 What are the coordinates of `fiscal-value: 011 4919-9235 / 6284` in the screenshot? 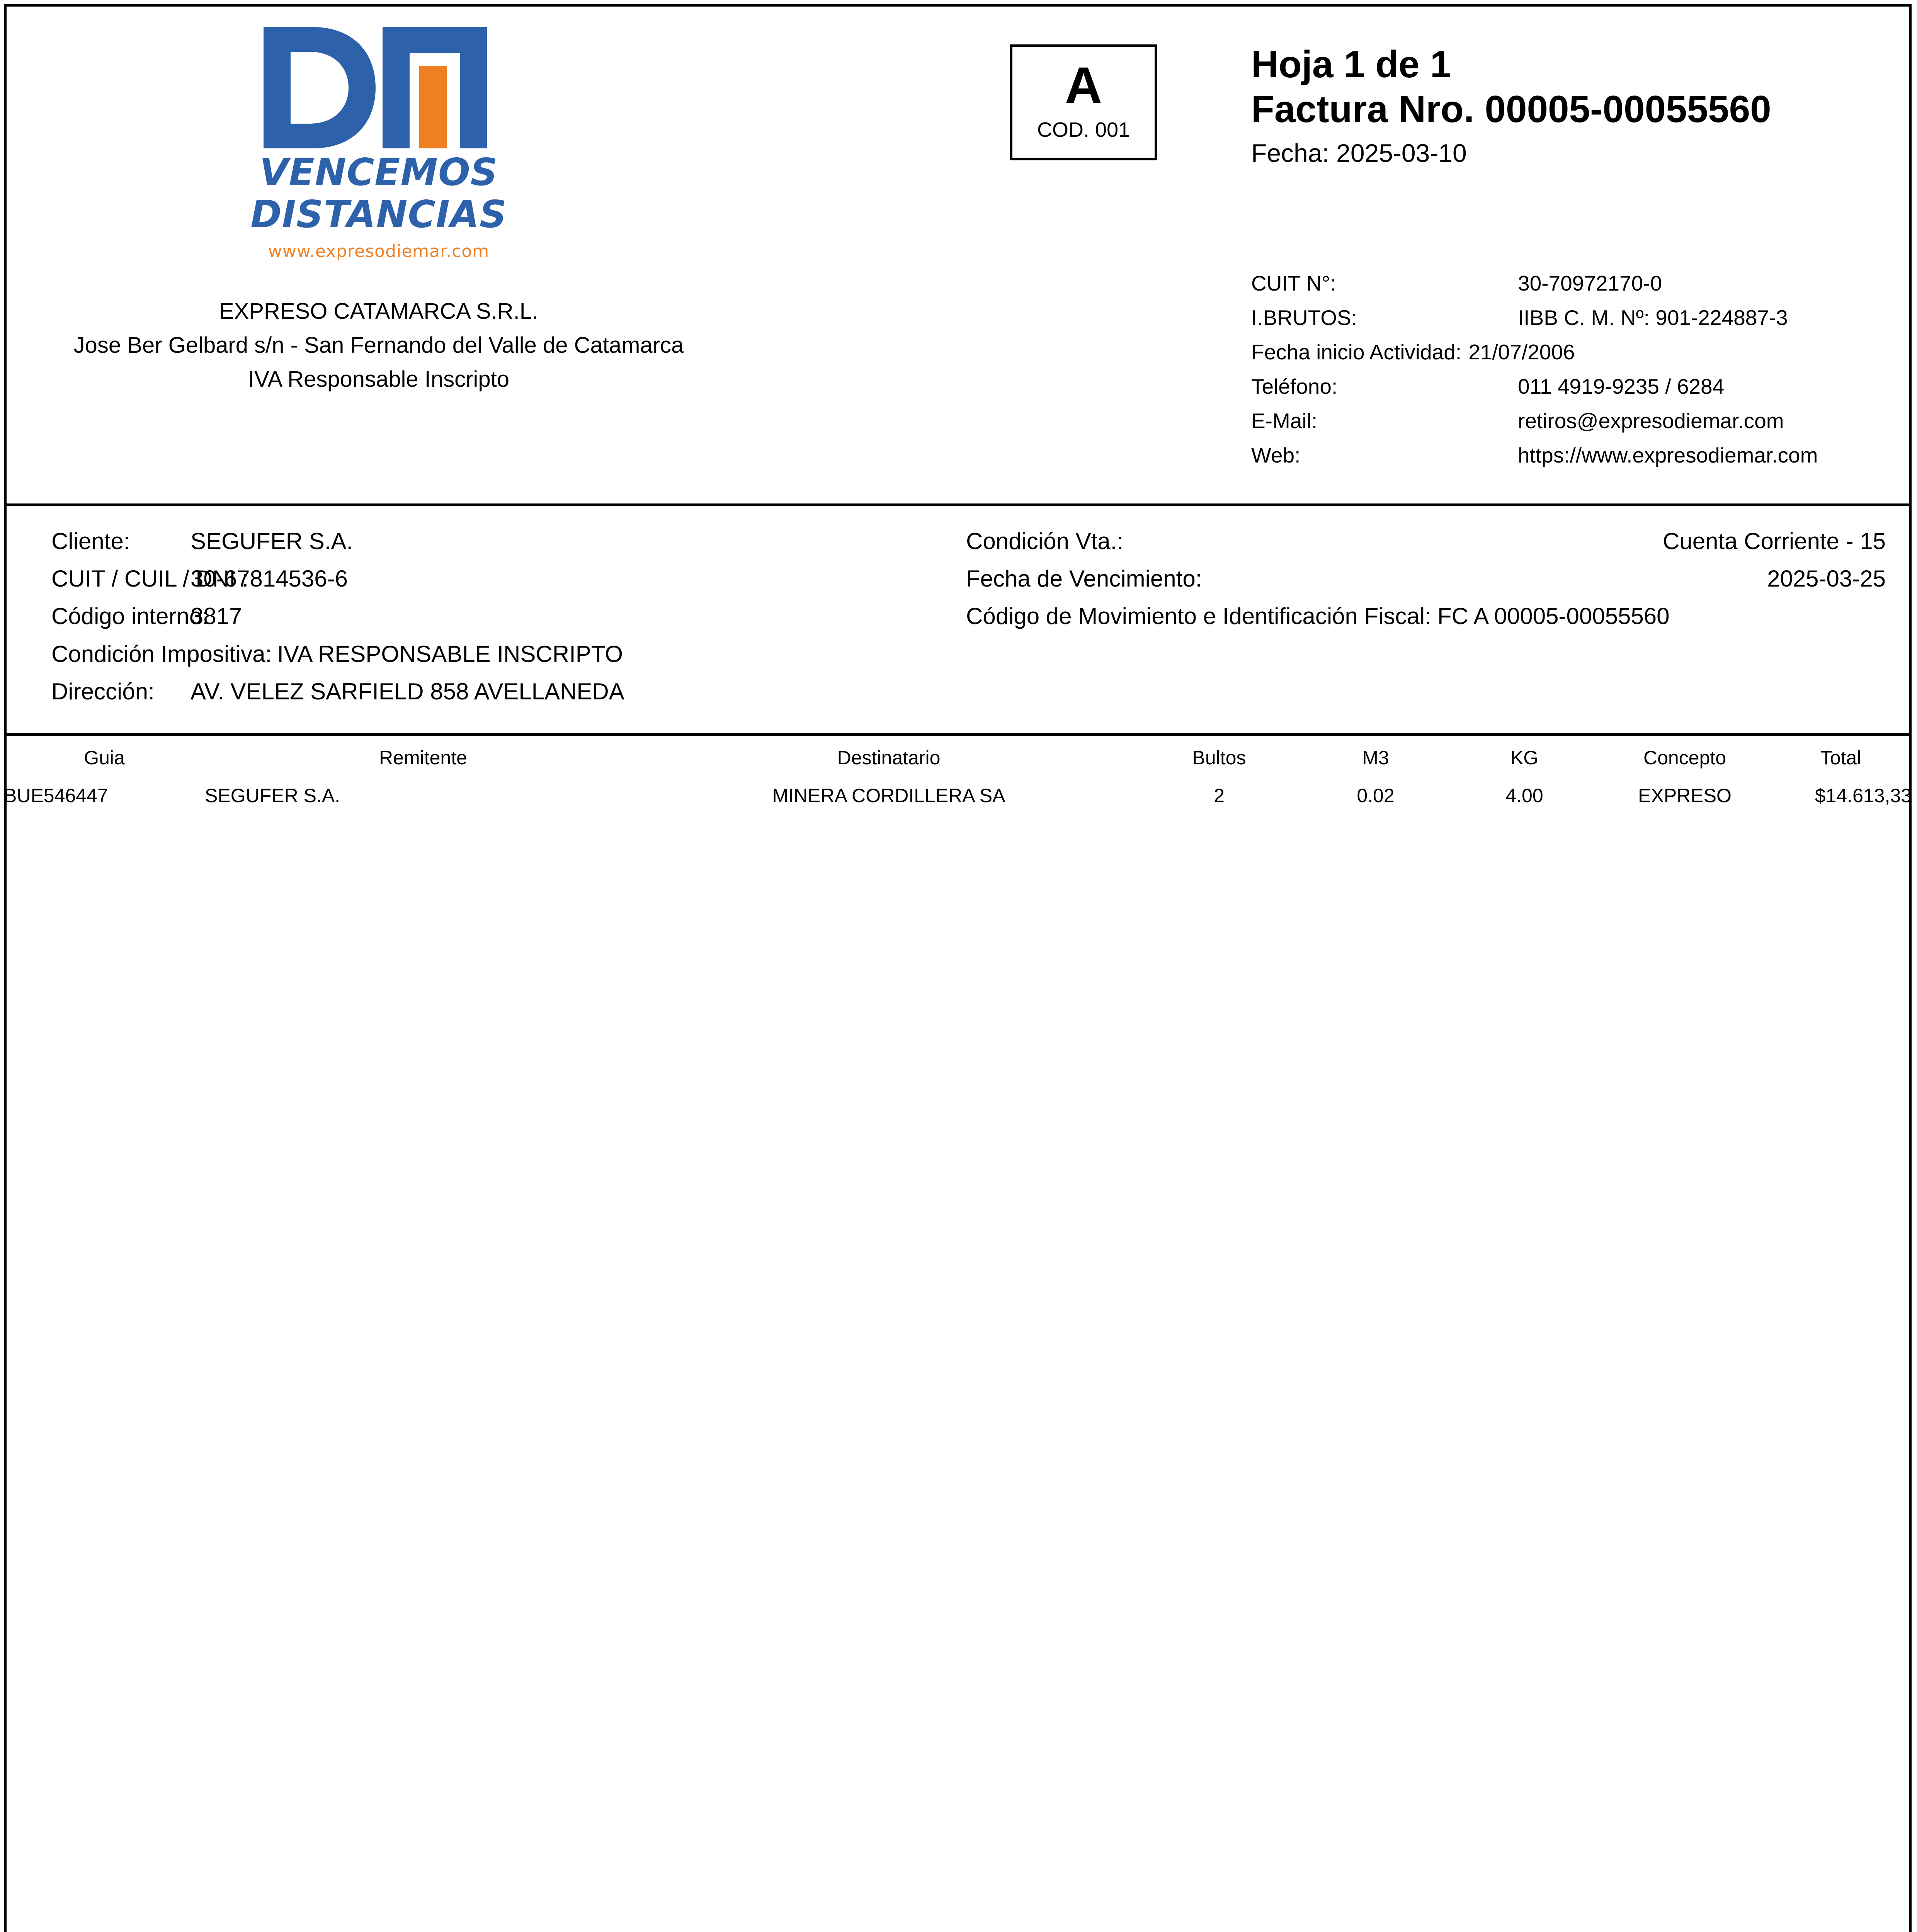 It's located at (1622, 387).